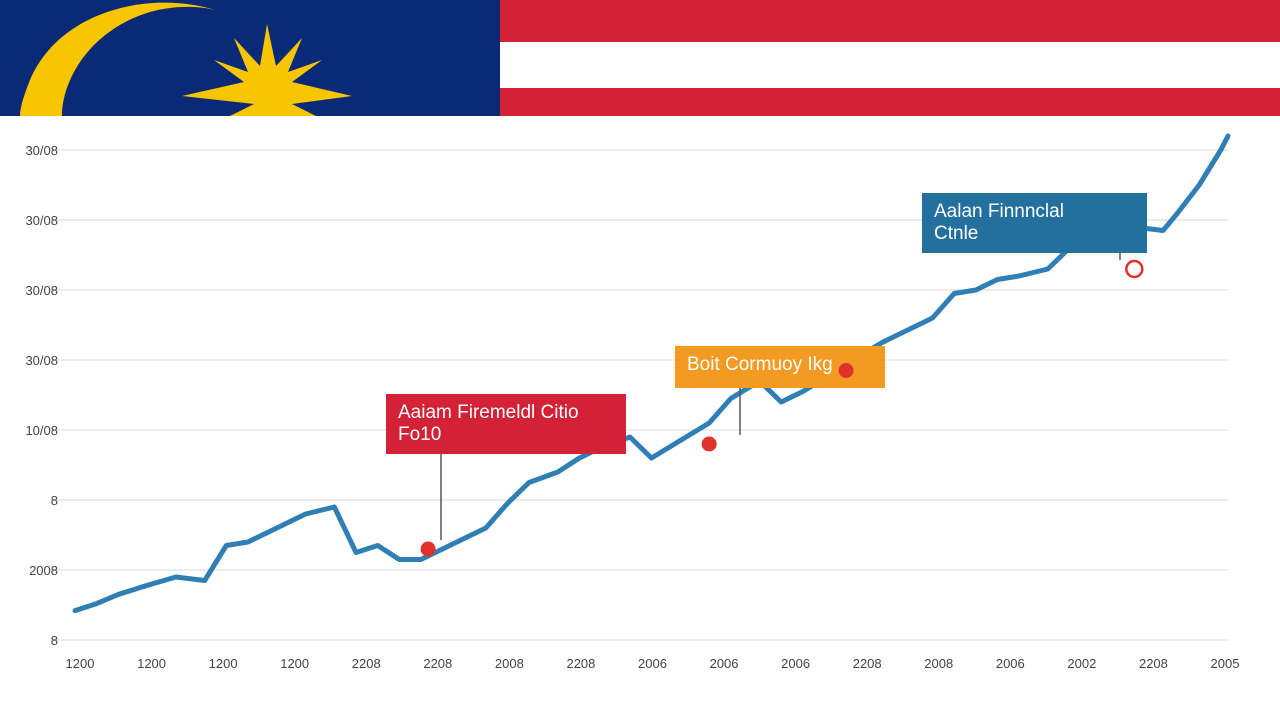  Describe the element at coordinates (43, 570) in the screenshot. I see `y-tick-label: 2008` at that location.